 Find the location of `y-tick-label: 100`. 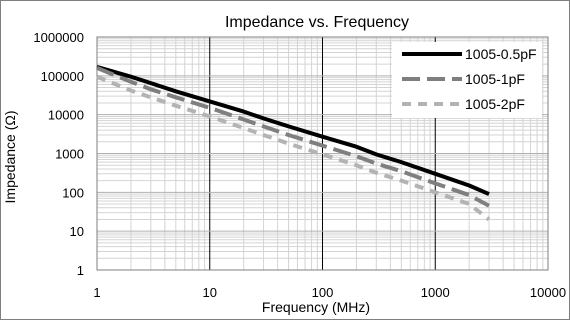

y-tick-label: 100 is located at coordinates (73, 192).